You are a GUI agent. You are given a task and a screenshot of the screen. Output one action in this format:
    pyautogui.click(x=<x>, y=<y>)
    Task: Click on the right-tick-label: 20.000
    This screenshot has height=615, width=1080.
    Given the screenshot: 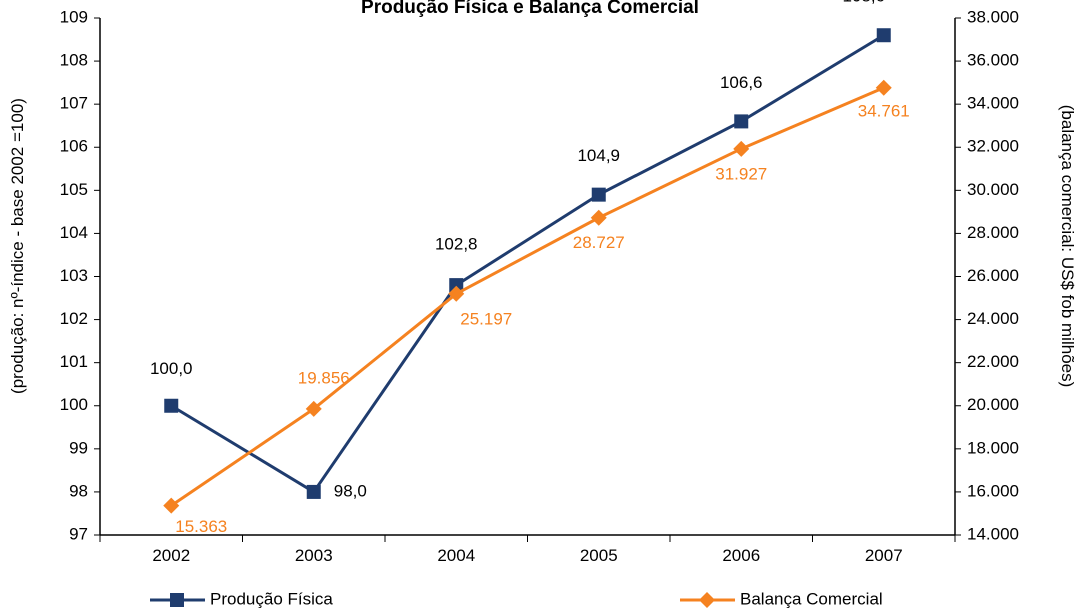 What is the action you would take?
    pyautogui.click(x=993, y=404)
    